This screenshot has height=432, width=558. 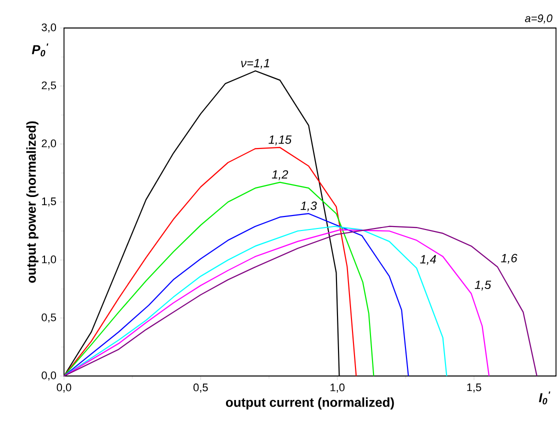 I want to click on series-label: 1,4, so click(x=428, y=260).